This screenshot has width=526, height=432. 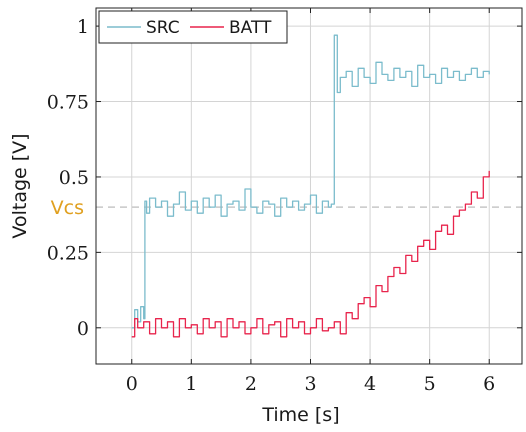 What do you see at coordinates (191, 384) in the screenshot?
I see `x-tick-label-1: 1` at bounding box center [191, 384].